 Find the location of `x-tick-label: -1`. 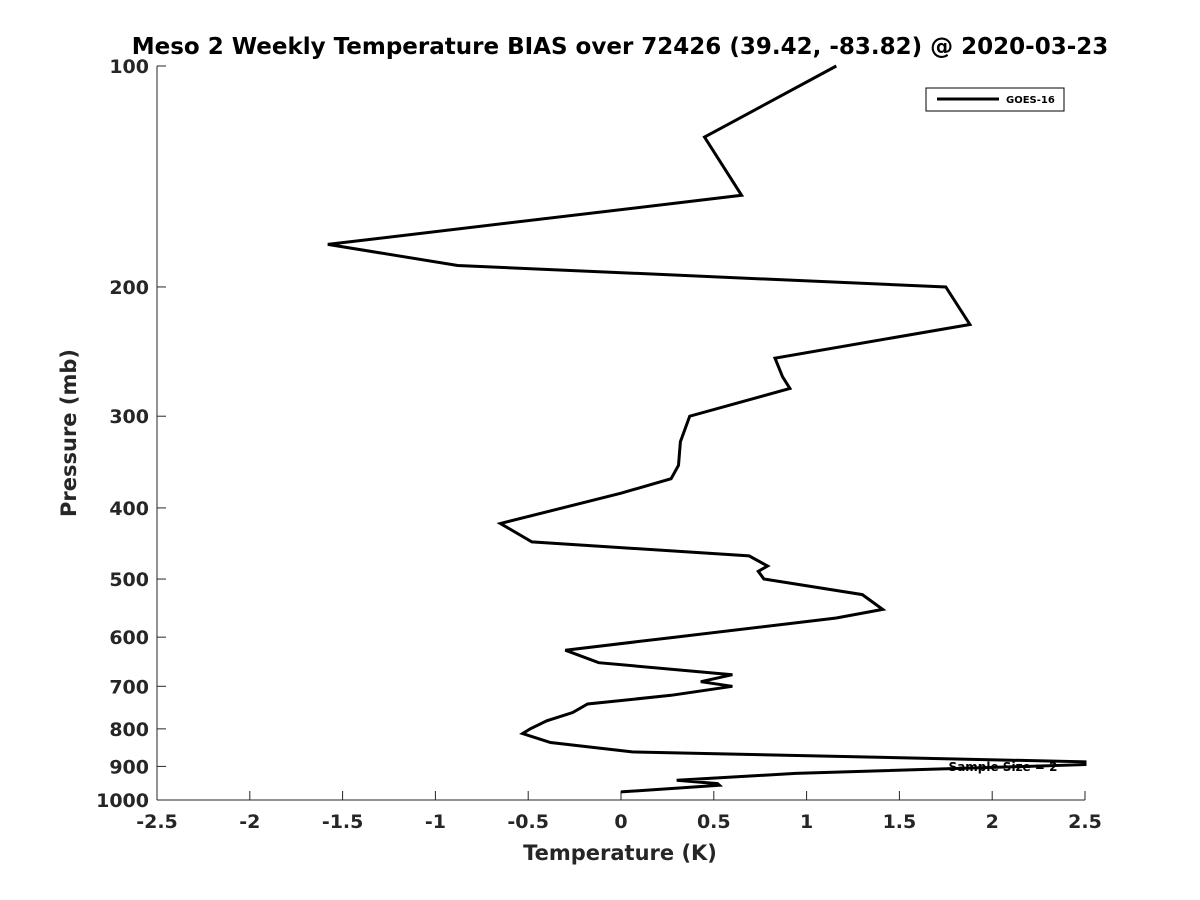

x-tick-label: -1 is located at coordinates (435, 822).